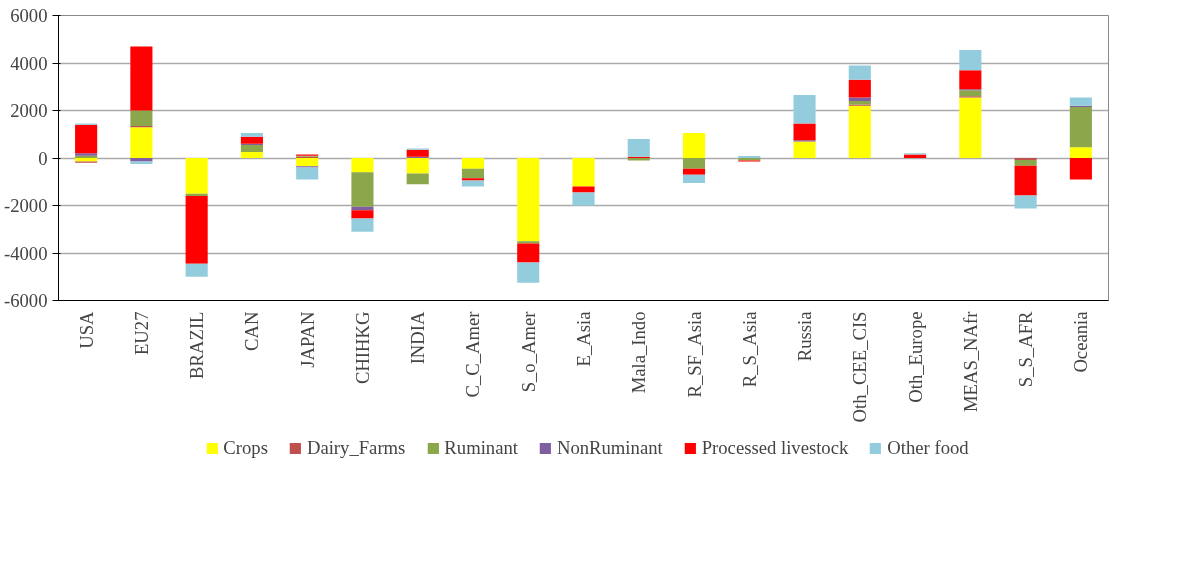 The image size is (1188, 577). What do you see at coordinates (418, 337) in the screenshot?
I see `x-tick-label: INDIA` at bounding box center [418, 337].